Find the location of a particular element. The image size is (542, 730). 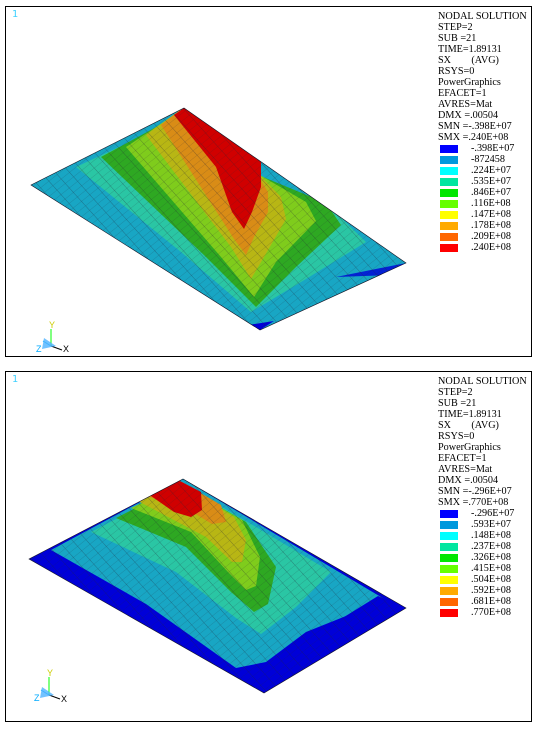

contour-value: .326E+08 is located at coordinates (491, 557).